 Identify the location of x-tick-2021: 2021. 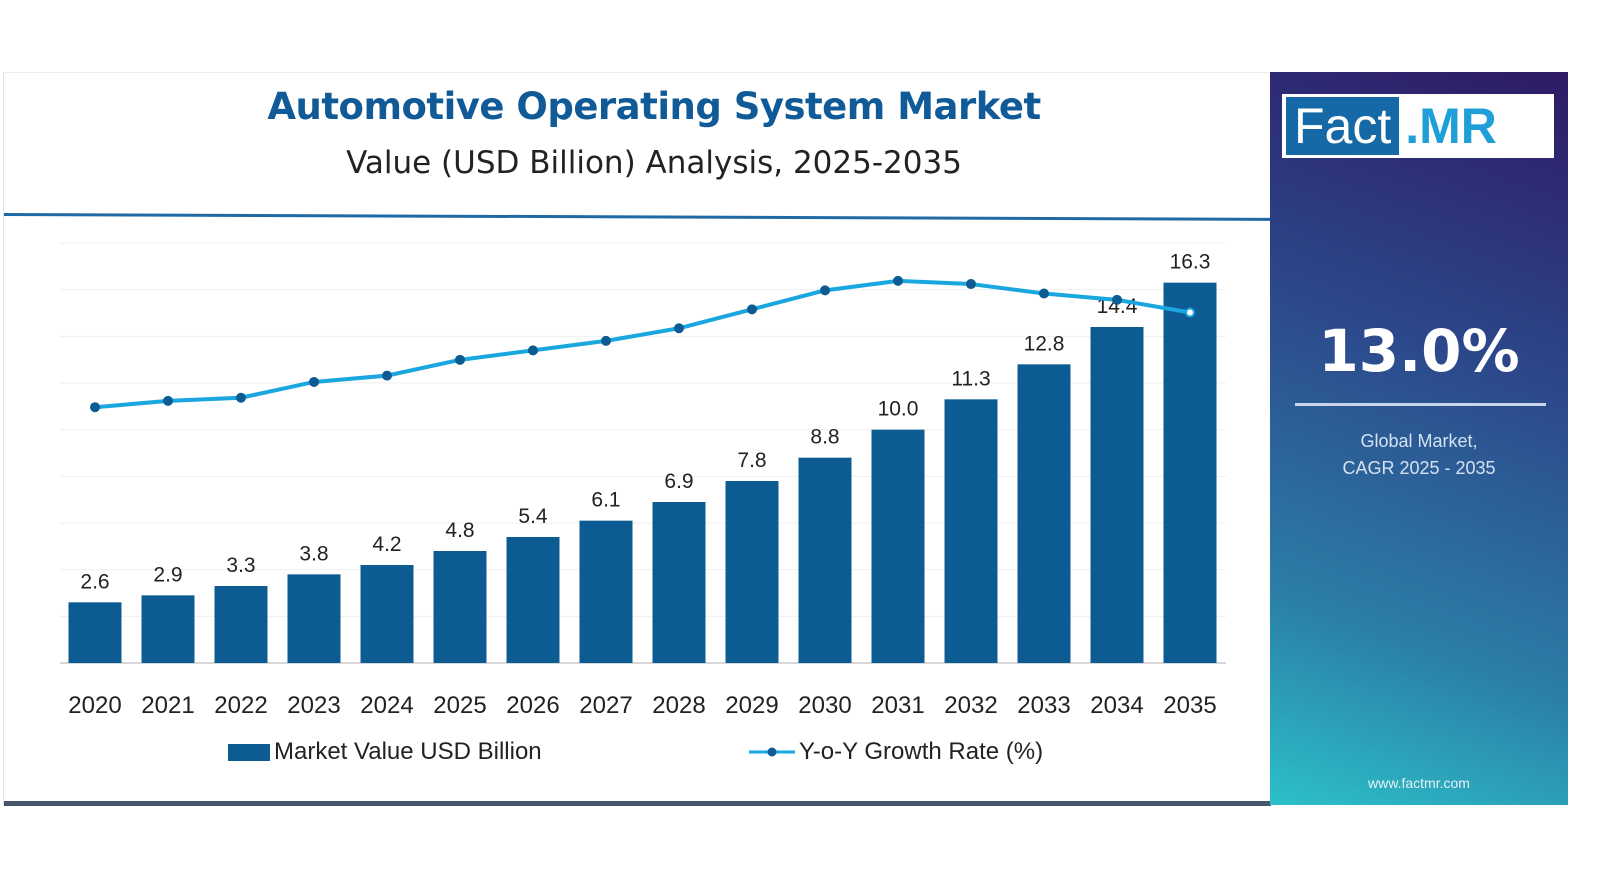
(167, 705).